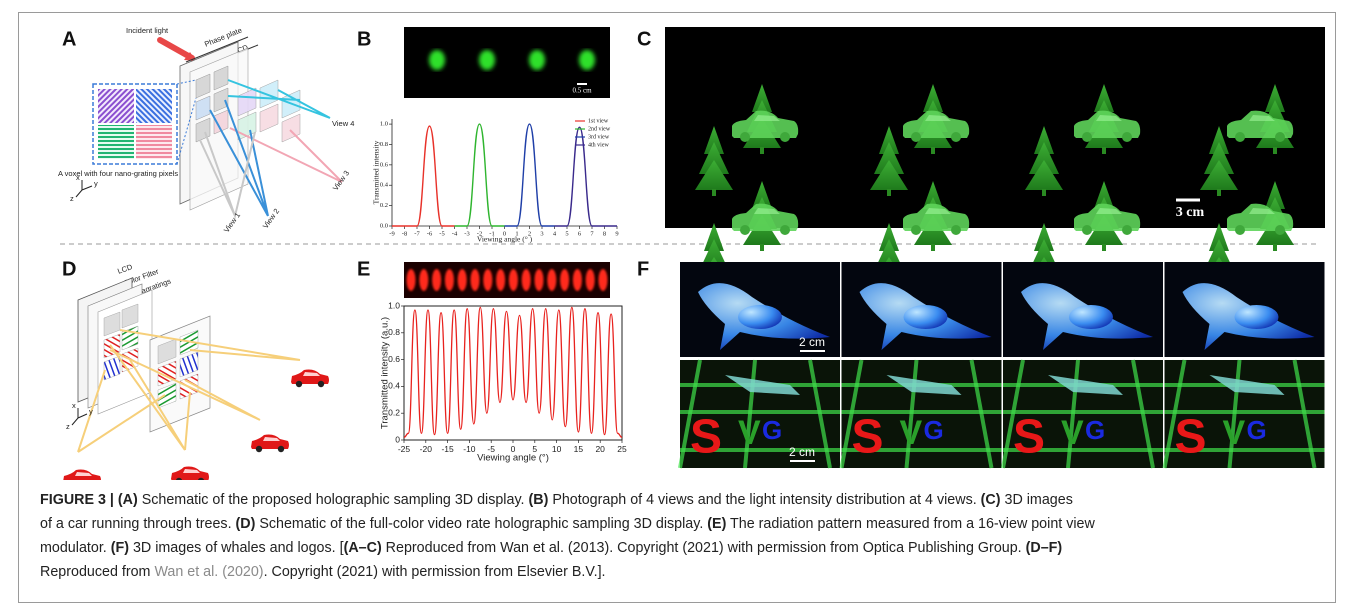  Describe the element at coordinates (209, 572) in the screenshot. I see `reference-link: Wan et al. (2020)` at that location.